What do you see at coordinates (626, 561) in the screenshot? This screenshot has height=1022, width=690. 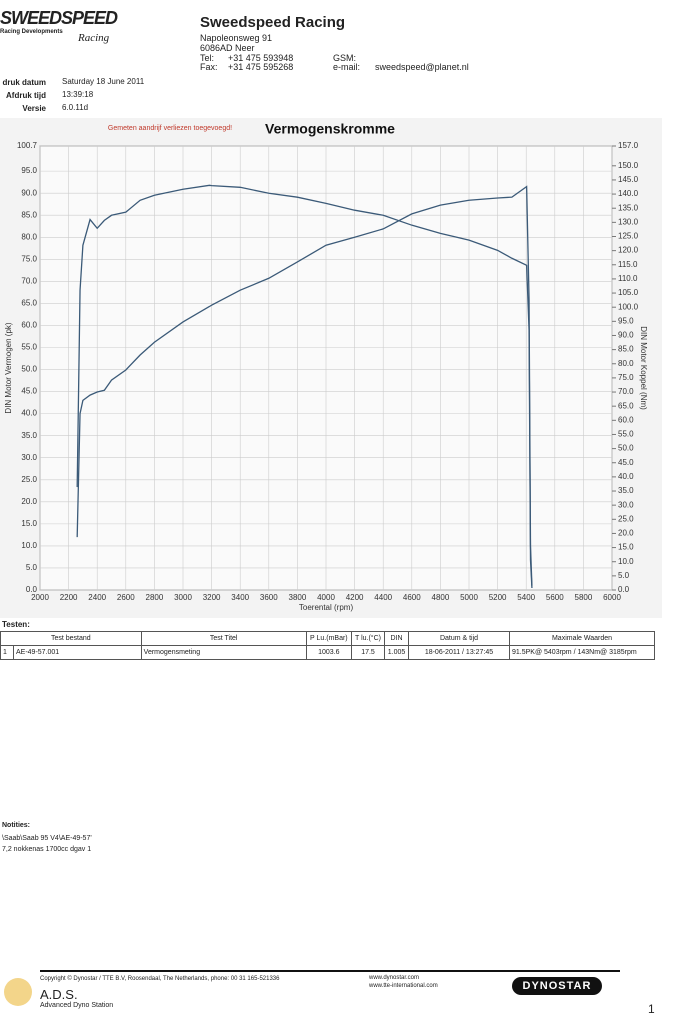 I see `y2-tick-label: 10.0` at bounding box center [626, 561].